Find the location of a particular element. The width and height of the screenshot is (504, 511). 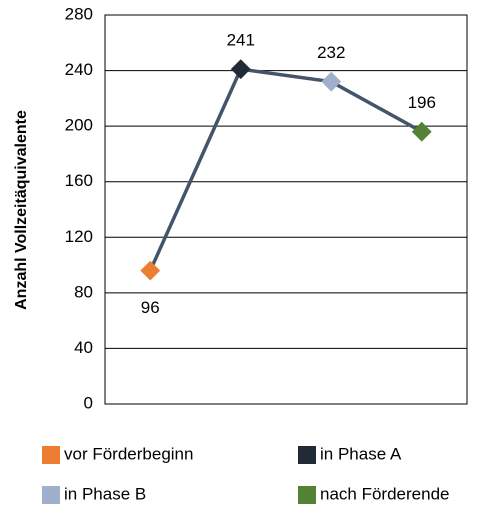

data-label: 196 is located at coordinates (422, 102).